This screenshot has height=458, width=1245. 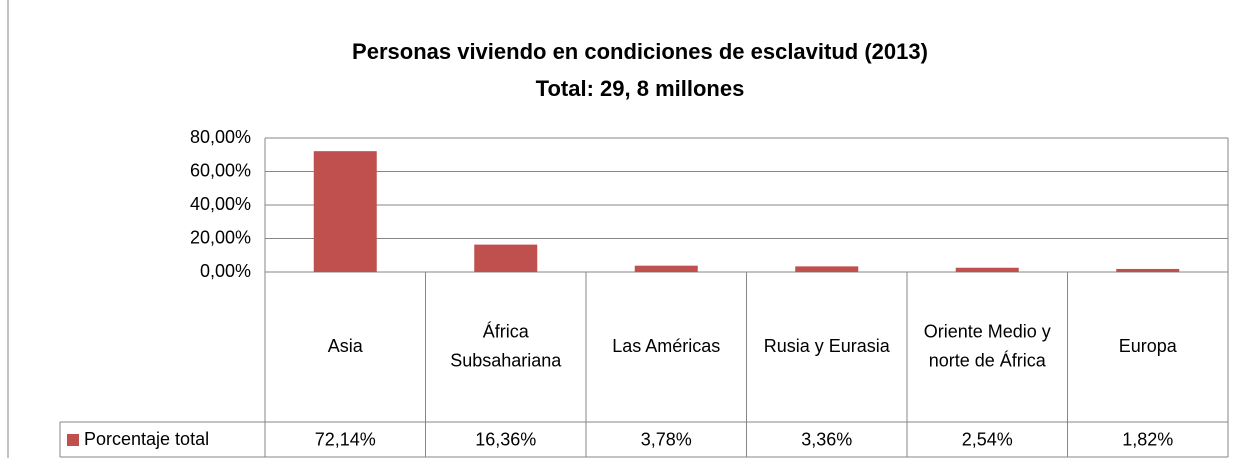 I want to click on y-tick-label: 60,00%, so click(x=220, y=170).